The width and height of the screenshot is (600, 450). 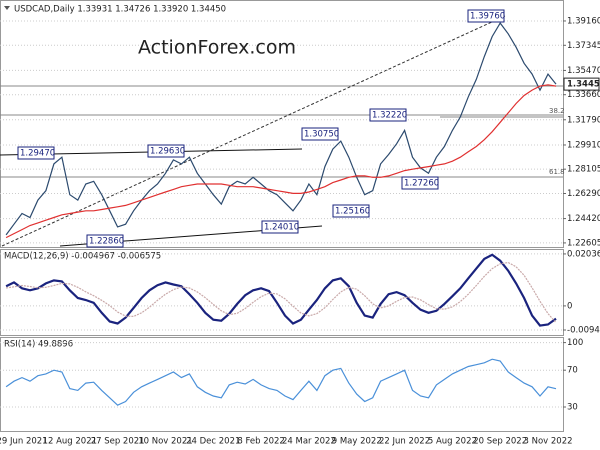 I want to click on y-tick-label: 1.29910, so click(x=583, y=145).